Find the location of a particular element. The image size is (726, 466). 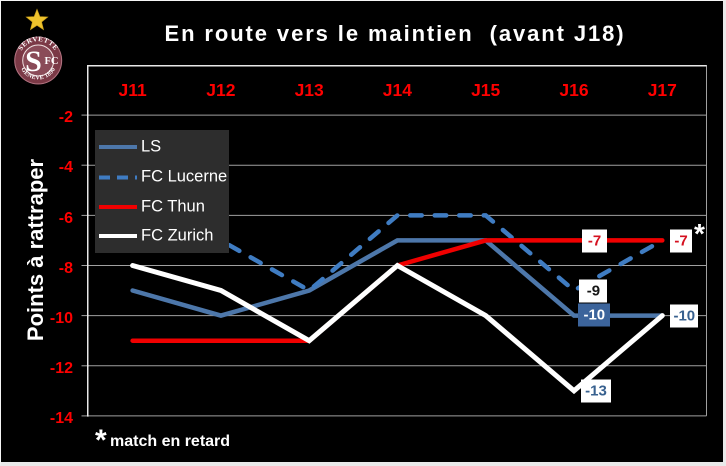

svg-text: S is located at coordinates (33, 61).